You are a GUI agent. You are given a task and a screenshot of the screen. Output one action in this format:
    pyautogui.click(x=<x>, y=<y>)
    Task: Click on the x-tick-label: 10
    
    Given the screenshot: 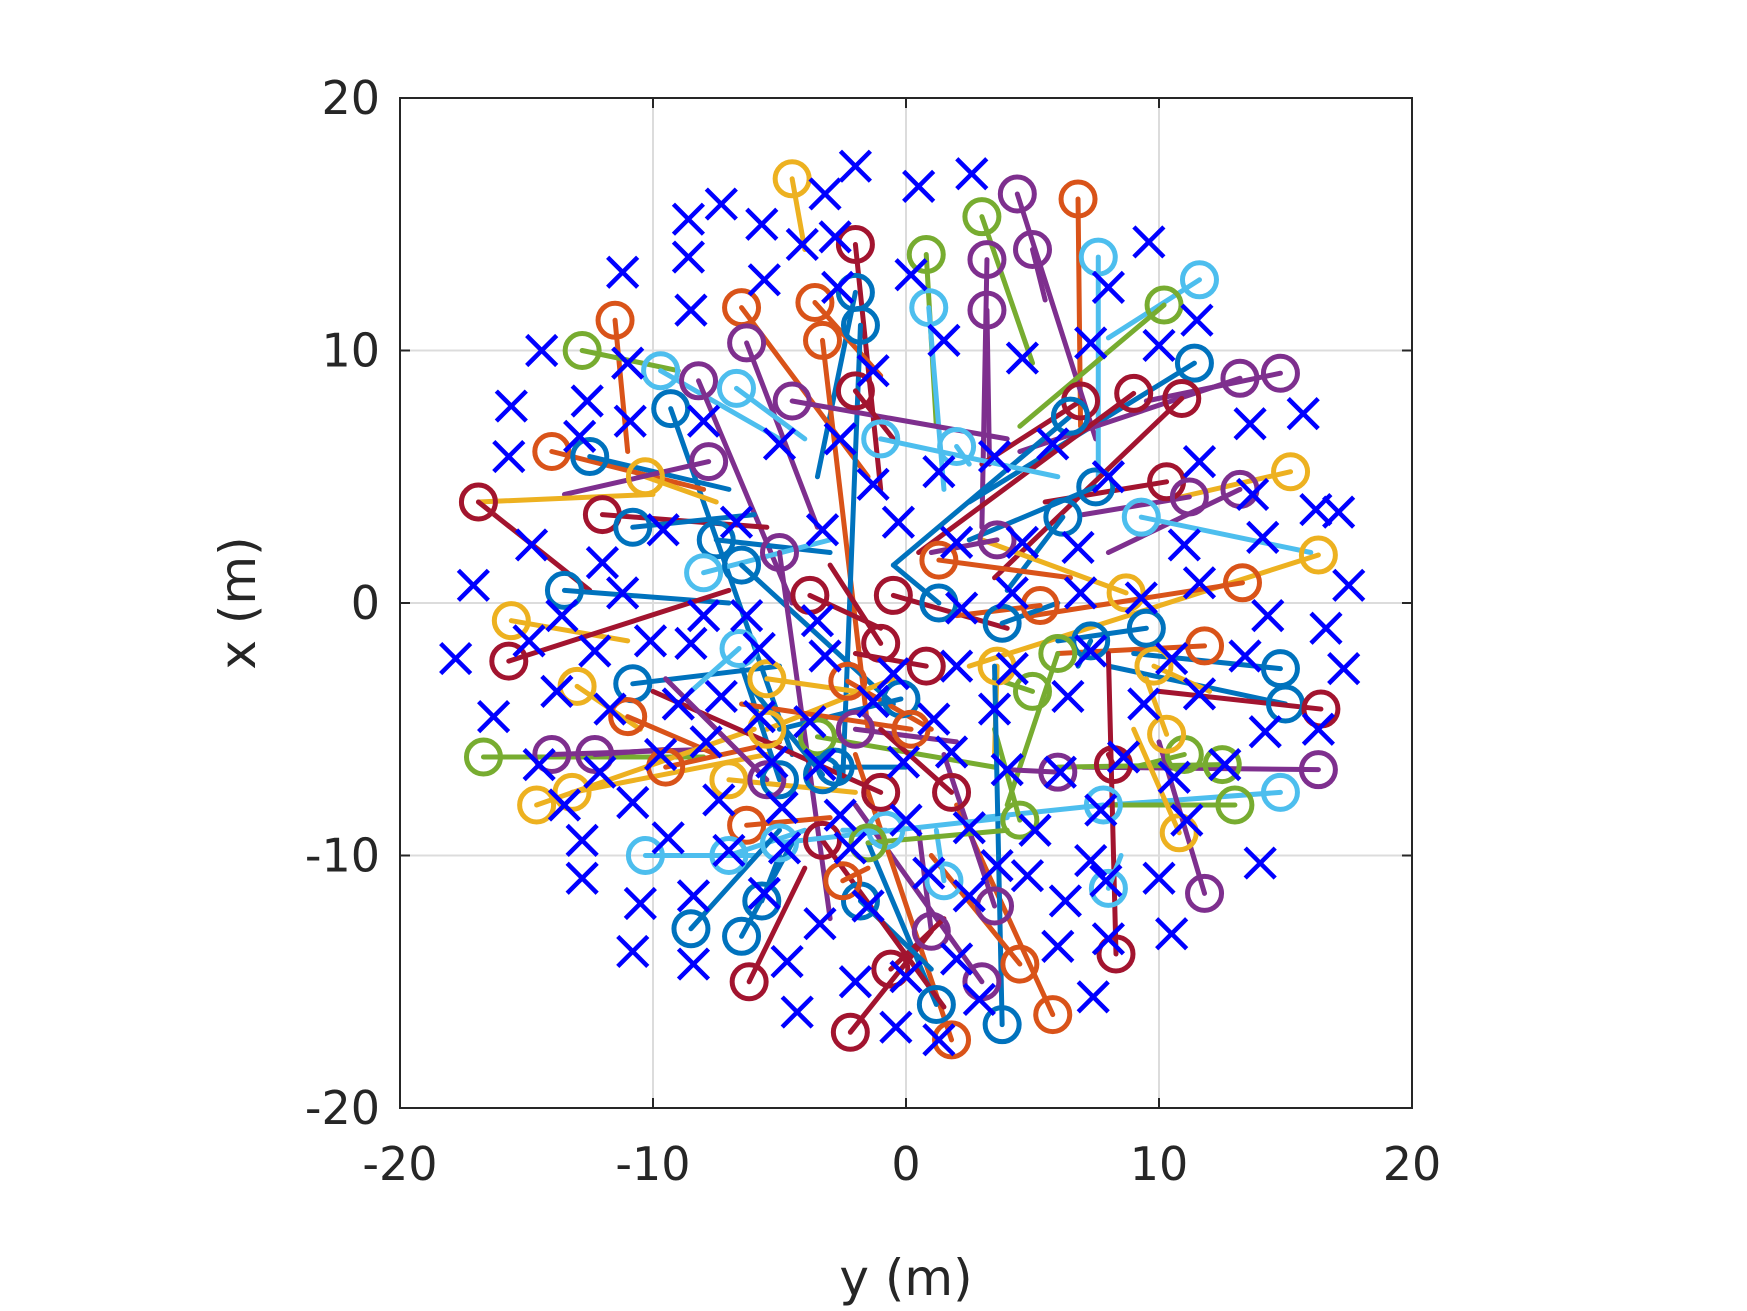 What is the action you would take?
    pyautogui.click(x=1159, y=1164)
    